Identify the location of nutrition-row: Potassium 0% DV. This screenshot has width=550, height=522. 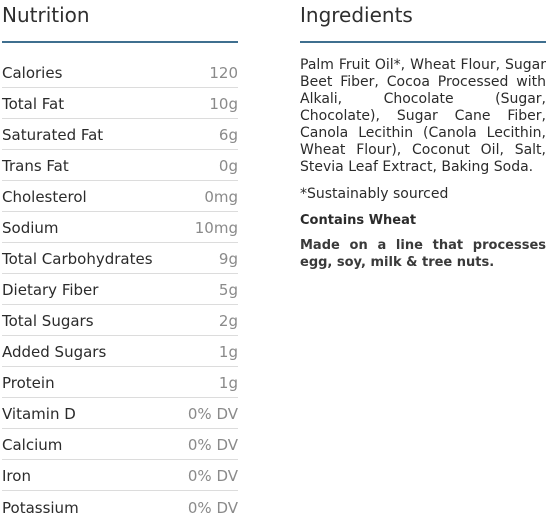
(120, 506).